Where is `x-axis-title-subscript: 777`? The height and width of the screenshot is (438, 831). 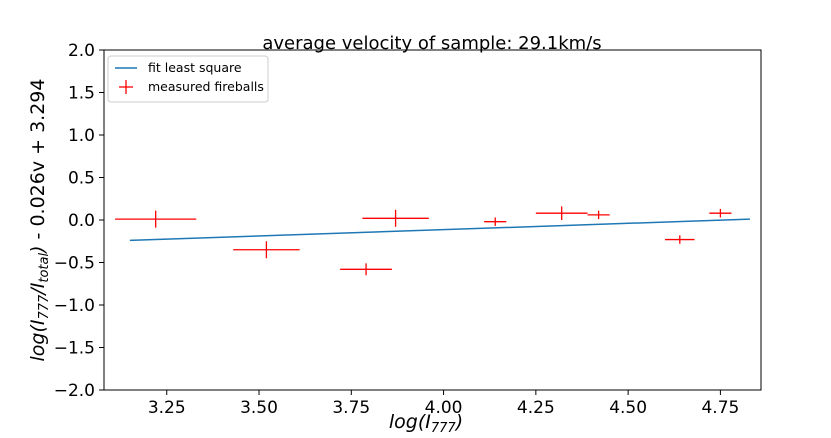
x-axis-title-subscript: 777 is located at coordinates (444, 428).